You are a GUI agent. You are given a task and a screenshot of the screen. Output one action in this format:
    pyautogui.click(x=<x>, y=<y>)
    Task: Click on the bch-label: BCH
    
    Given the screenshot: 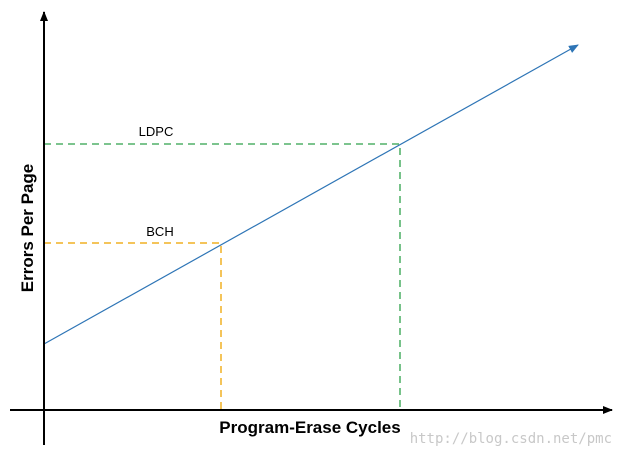 What is the action you would take?
    pyautogui.click(x=159, y=231)
    